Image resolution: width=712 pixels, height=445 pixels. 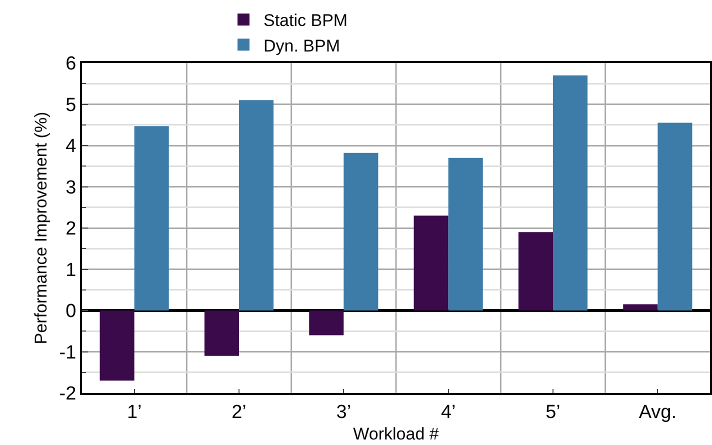 What do you see at coordinates (306, 20) in the screenshot?
I see `legend-label: Static BPM` at bounding box center [306, 20].